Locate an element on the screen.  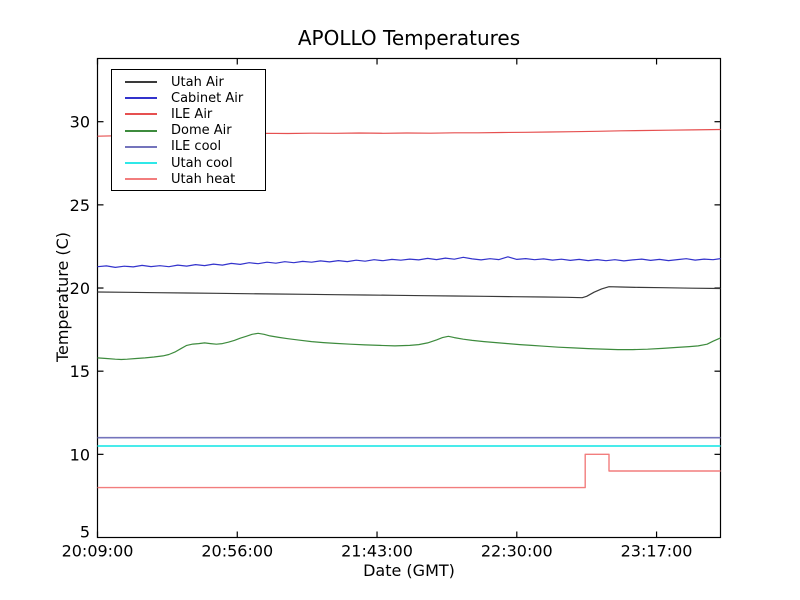
series-line-cabinet-air is located at coordinates (409, 262).